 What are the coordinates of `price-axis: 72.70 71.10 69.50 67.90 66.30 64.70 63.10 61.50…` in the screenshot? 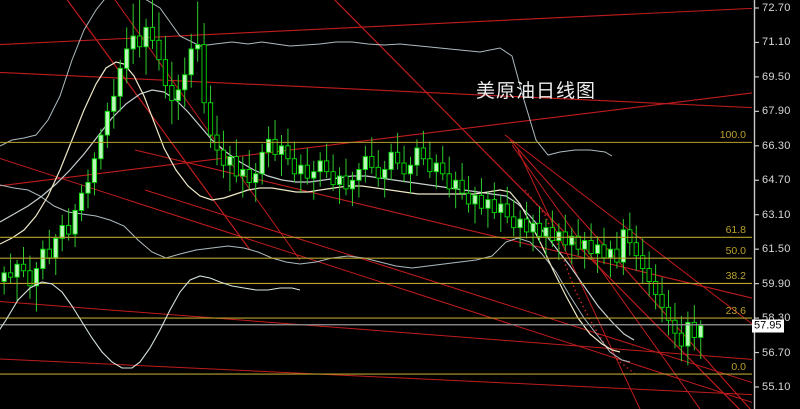 It's located at (776, 204).